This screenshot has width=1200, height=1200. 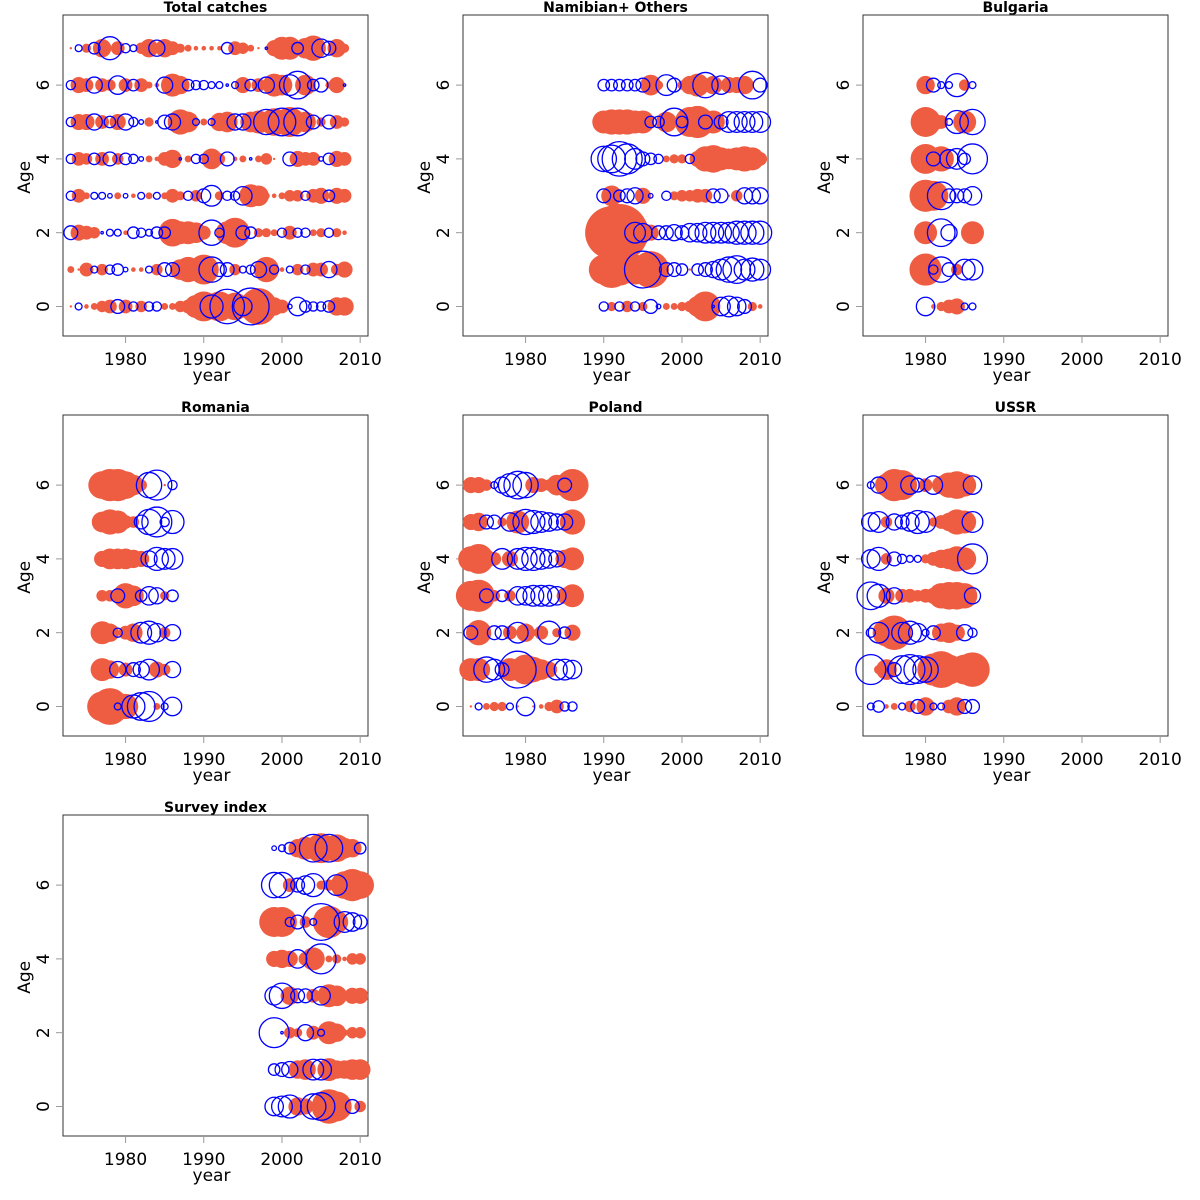 I want to click on panel-title: Bulgaria, so click(x=1015, y=8).